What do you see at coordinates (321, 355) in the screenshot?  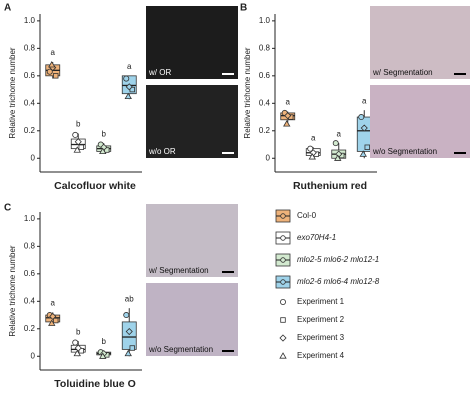 I see `legend-label: Experiment 4` at bounding box center [321, 355].